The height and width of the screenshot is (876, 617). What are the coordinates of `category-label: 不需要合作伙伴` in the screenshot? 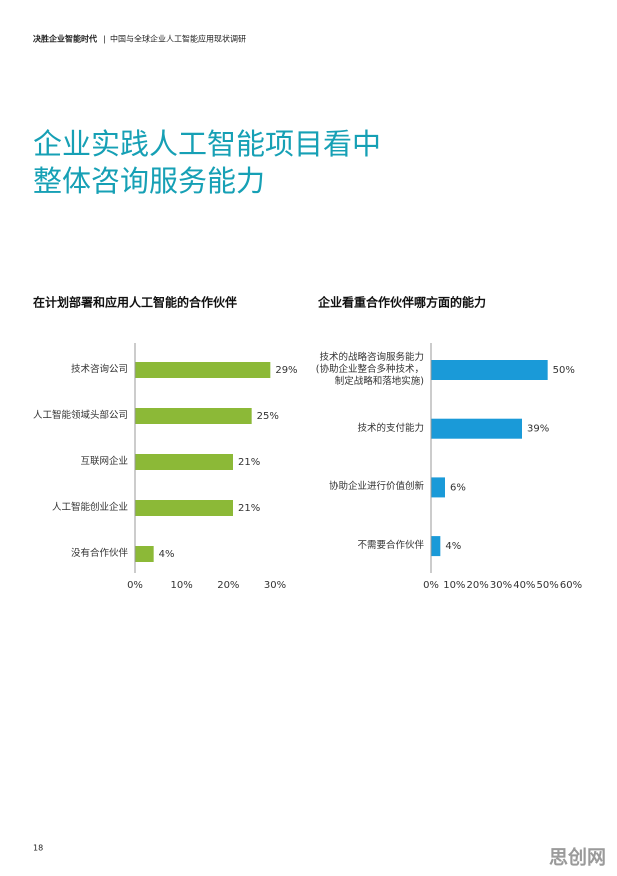 It's located at (390, 546).